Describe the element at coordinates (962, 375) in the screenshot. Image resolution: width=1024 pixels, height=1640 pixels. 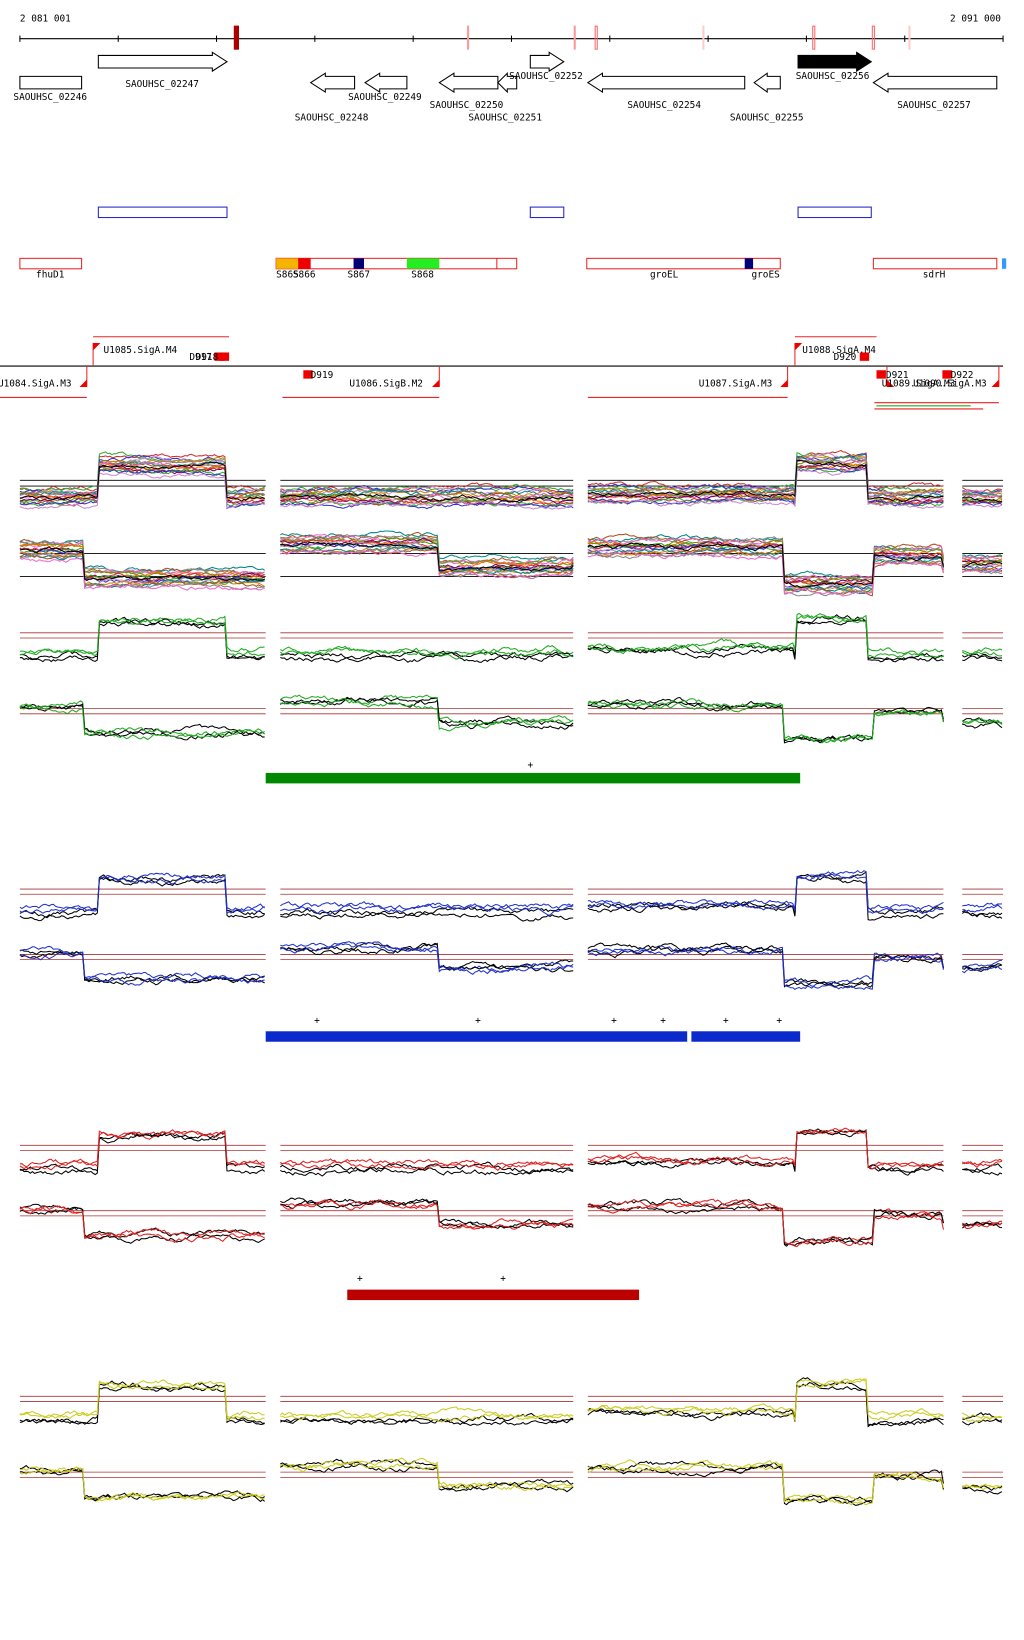
I see `promoter-label: D922` at that location.